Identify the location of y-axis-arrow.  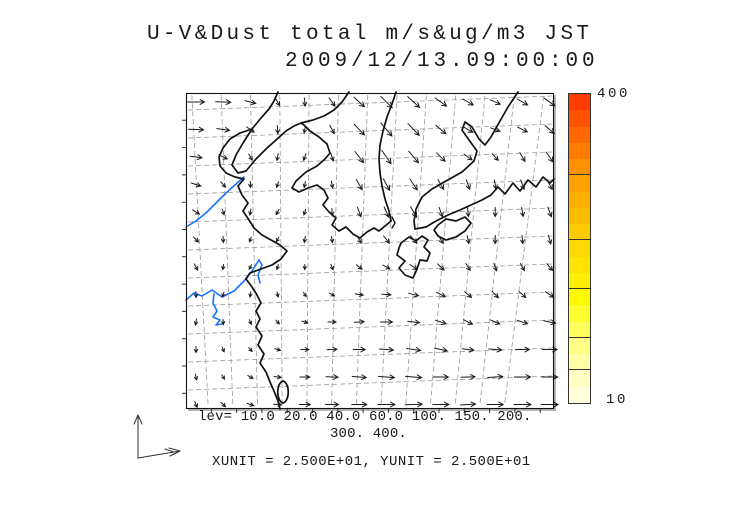
(138, 436).